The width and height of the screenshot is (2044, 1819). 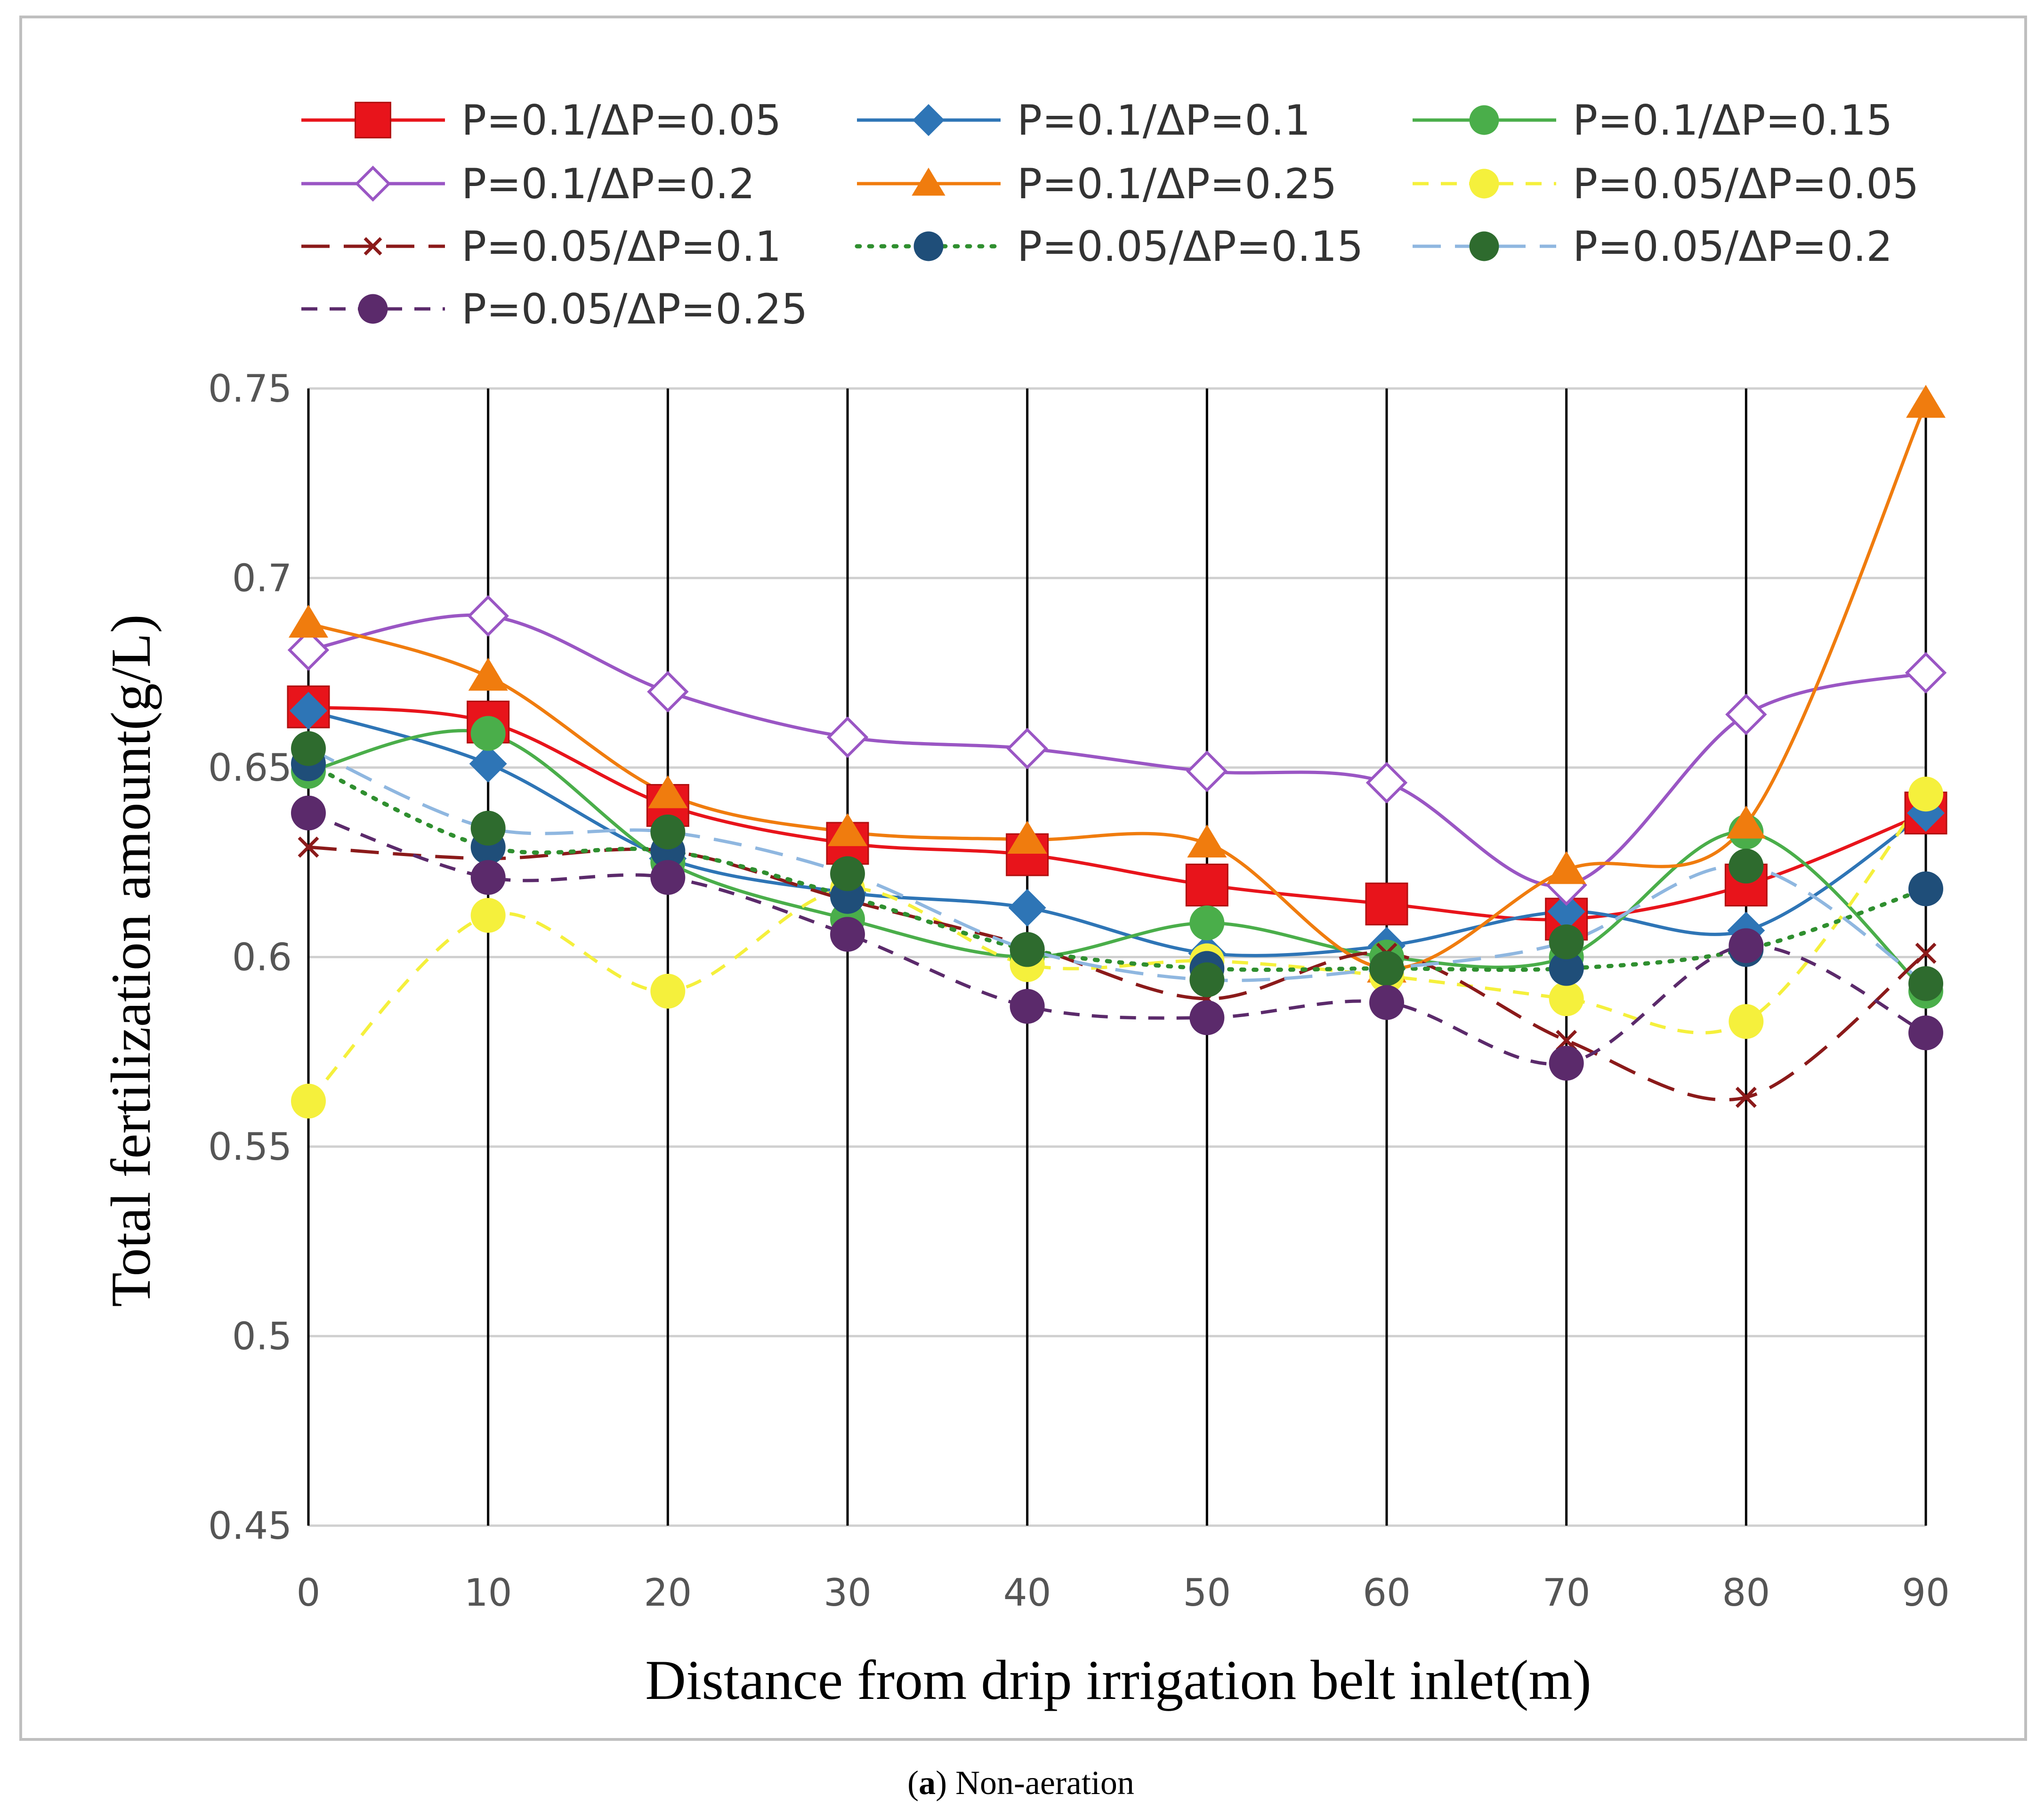 I want to click on legend-item: P=0.1/ΔP=0.1, so click(x=1084, y=120).